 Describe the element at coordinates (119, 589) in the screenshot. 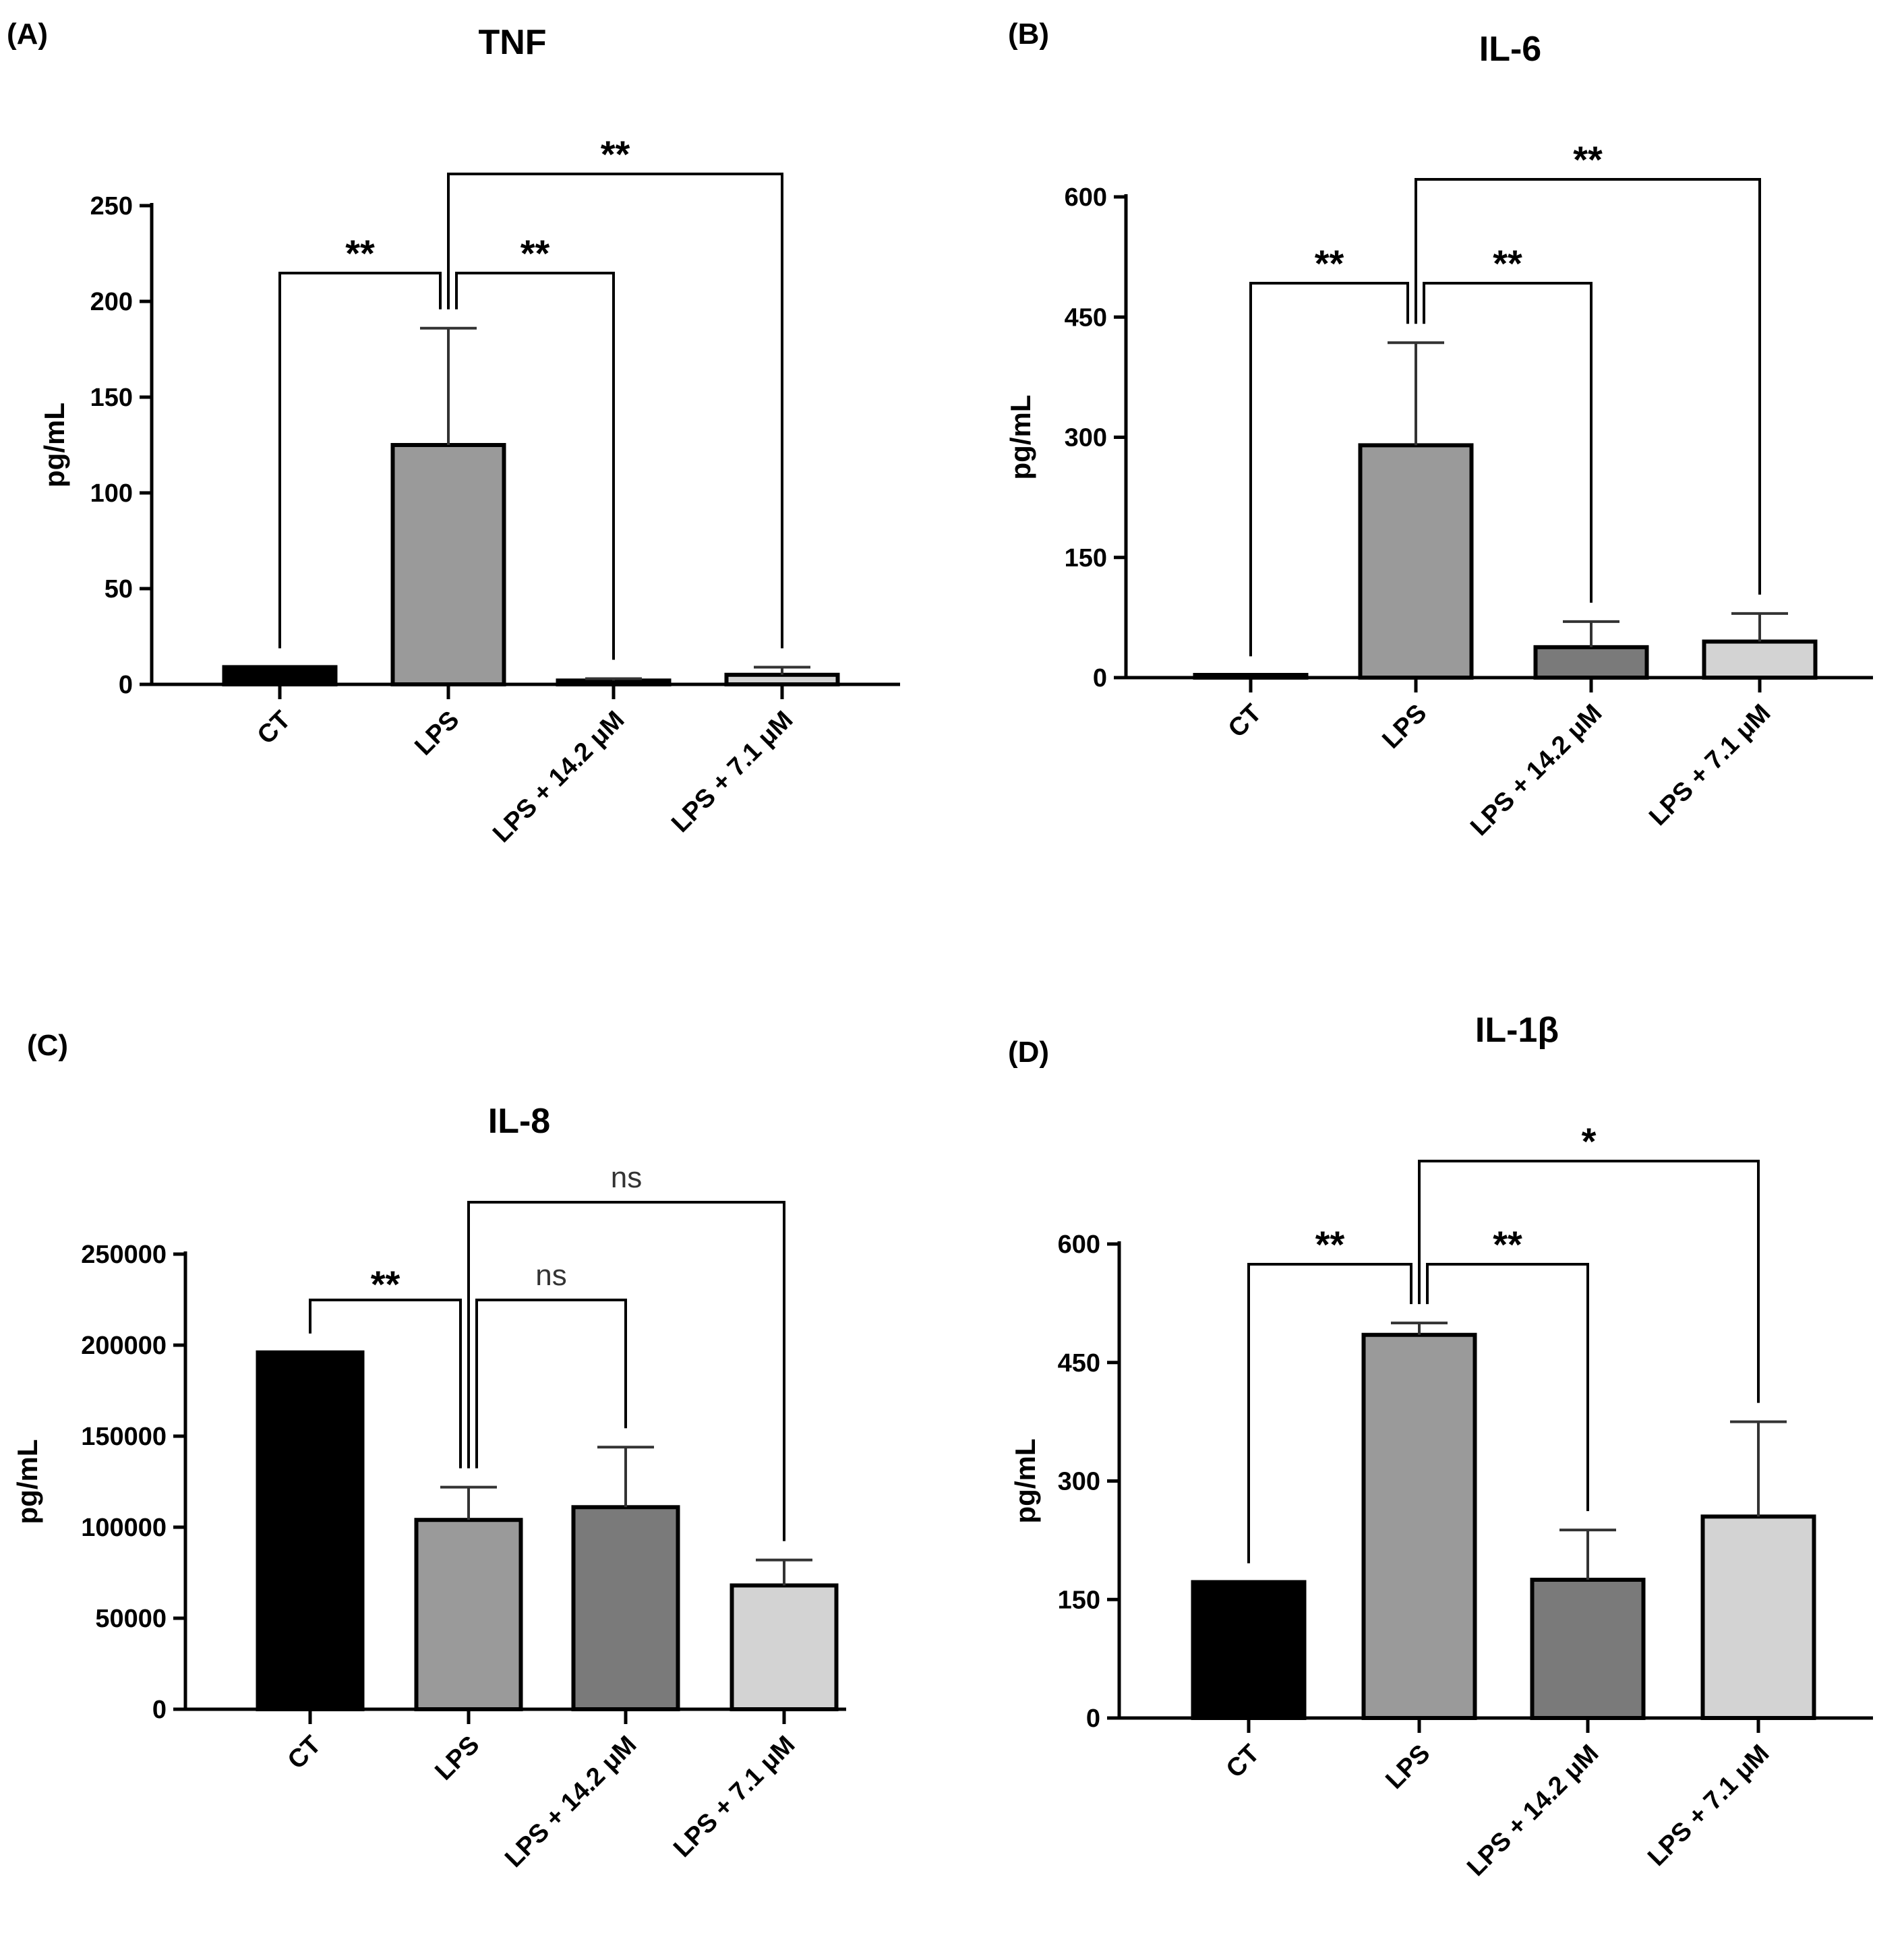

I see `y-tick-label: 50` at that location.